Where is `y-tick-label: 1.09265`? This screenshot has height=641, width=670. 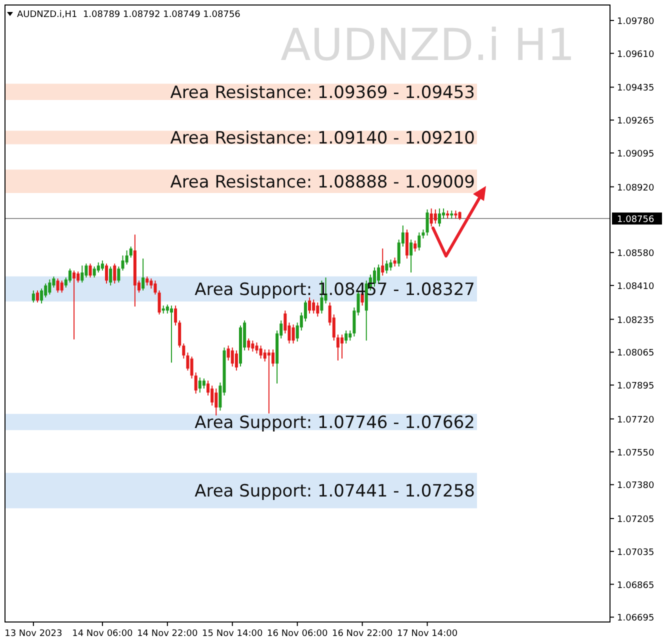 y-tick-label: 1.09265 is located at coordinates (635, 121).